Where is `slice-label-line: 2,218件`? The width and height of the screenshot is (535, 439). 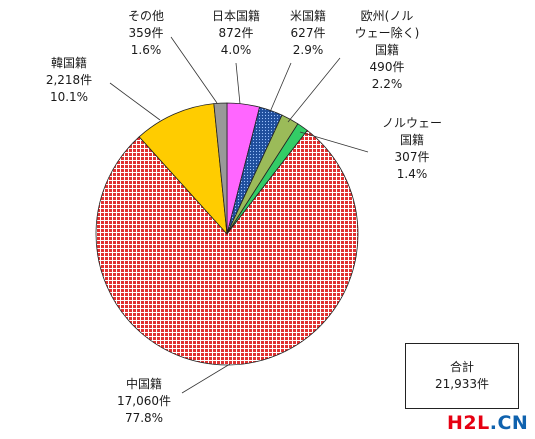 slice-label-line: 2,218件 is located at coordinates (69, 80).